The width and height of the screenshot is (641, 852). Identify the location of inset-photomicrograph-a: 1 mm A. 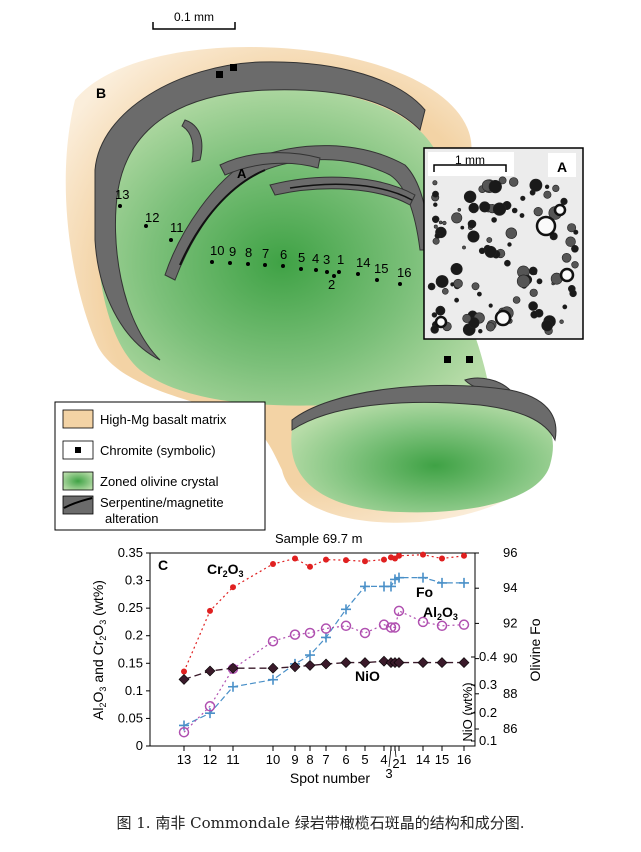
(503, 243).